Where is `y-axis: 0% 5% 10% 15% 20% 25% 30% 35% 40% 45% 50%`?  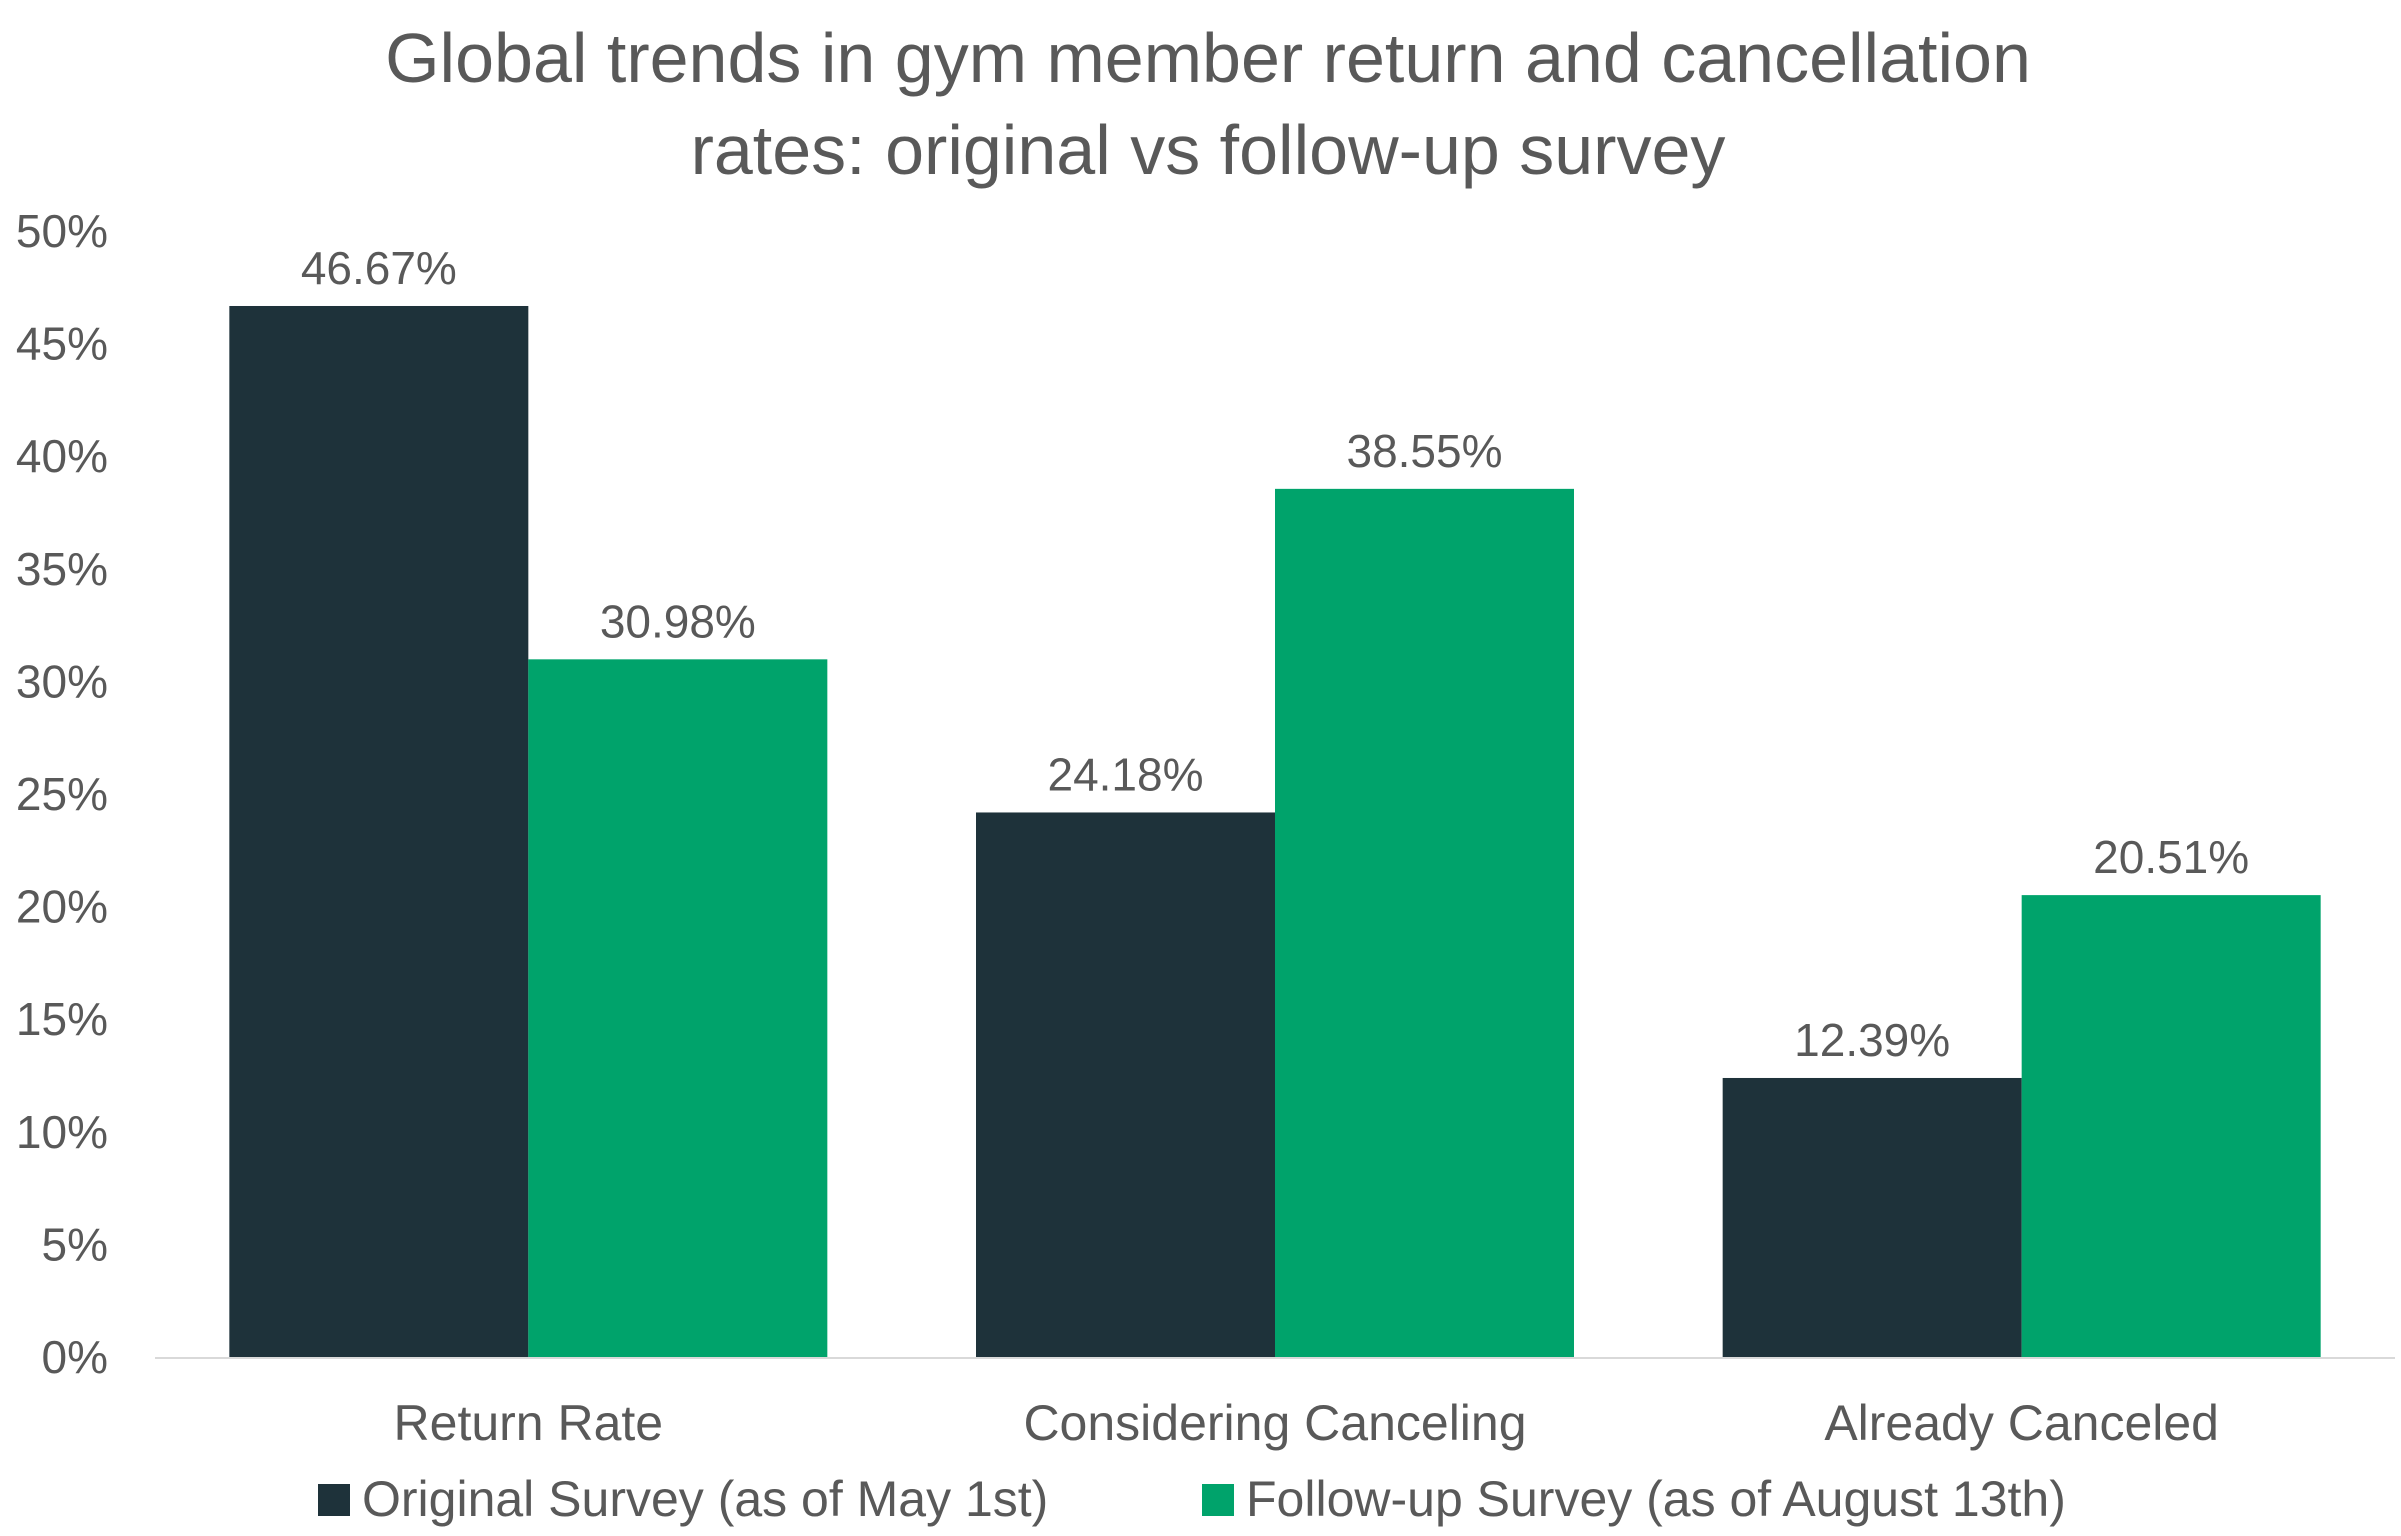
y-axis: 0% 5% 10% 15% 20% 25% 30% 35% 40% 45% 50% is located at coordinates (62, 794).